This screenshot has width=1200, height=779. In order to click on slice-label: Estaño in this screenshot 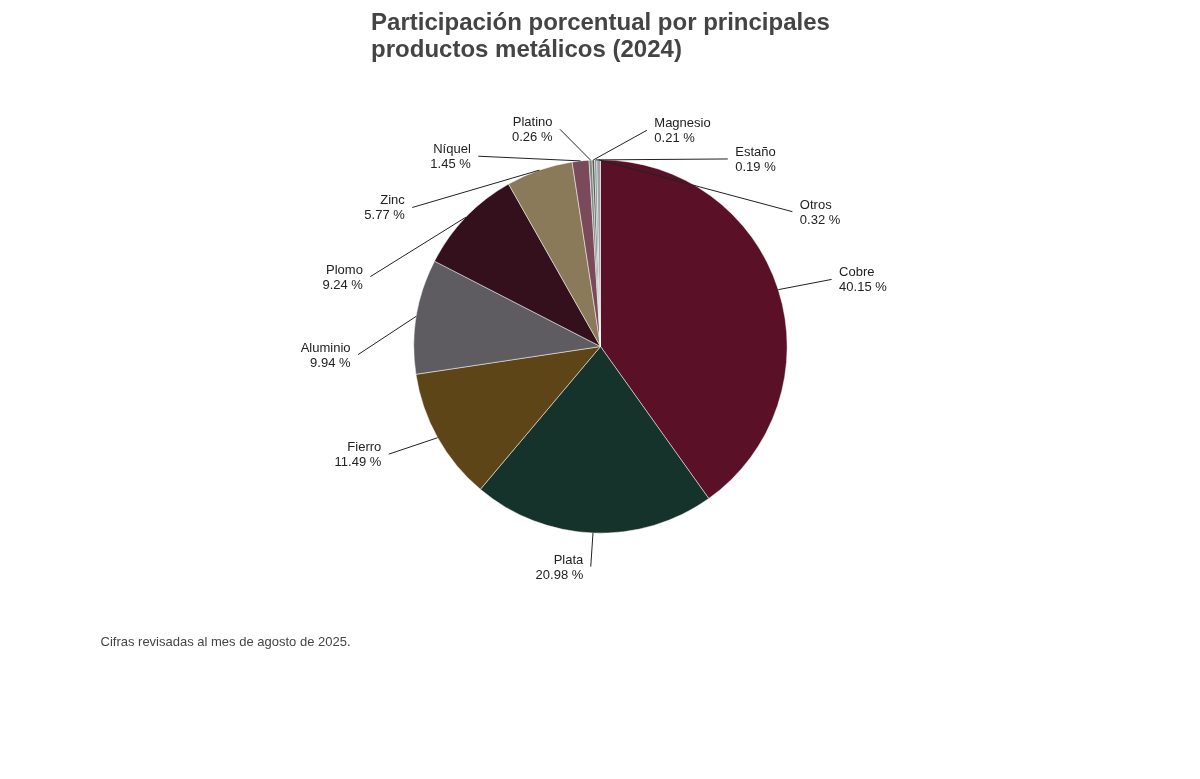, I will do `click(755, 151)`.